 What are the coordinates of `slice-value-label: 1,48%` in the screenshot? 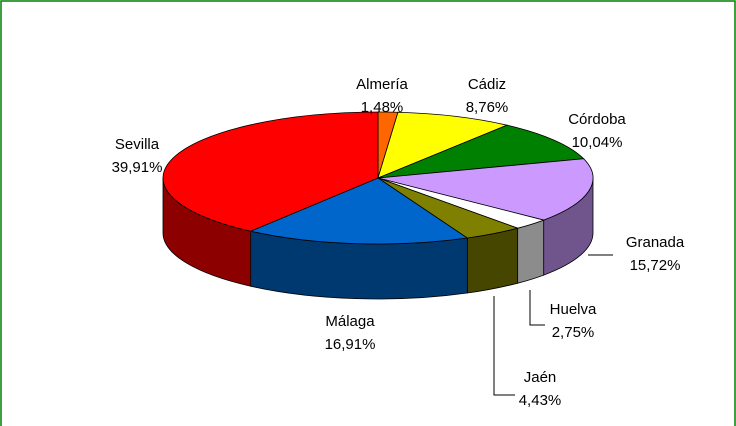 It's located at (382, 107).